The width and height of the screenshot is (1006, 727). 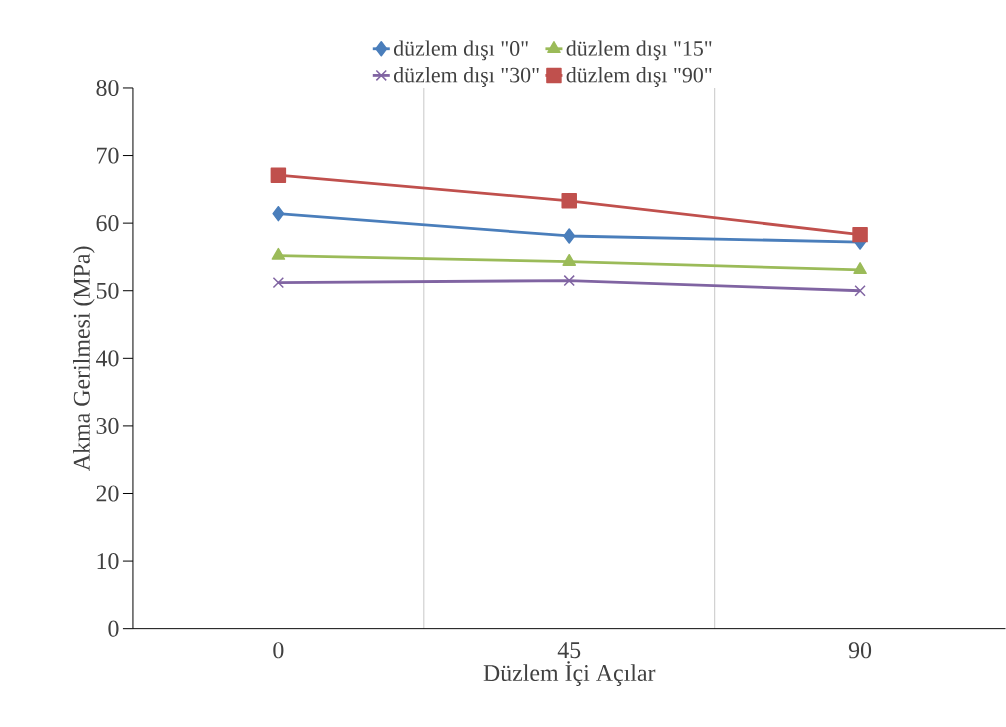 What do you see at coordinates (466, 77) in the screenshot?
I see `legend-label: düzlem dışı "30"` at bounding box center [466, 77].